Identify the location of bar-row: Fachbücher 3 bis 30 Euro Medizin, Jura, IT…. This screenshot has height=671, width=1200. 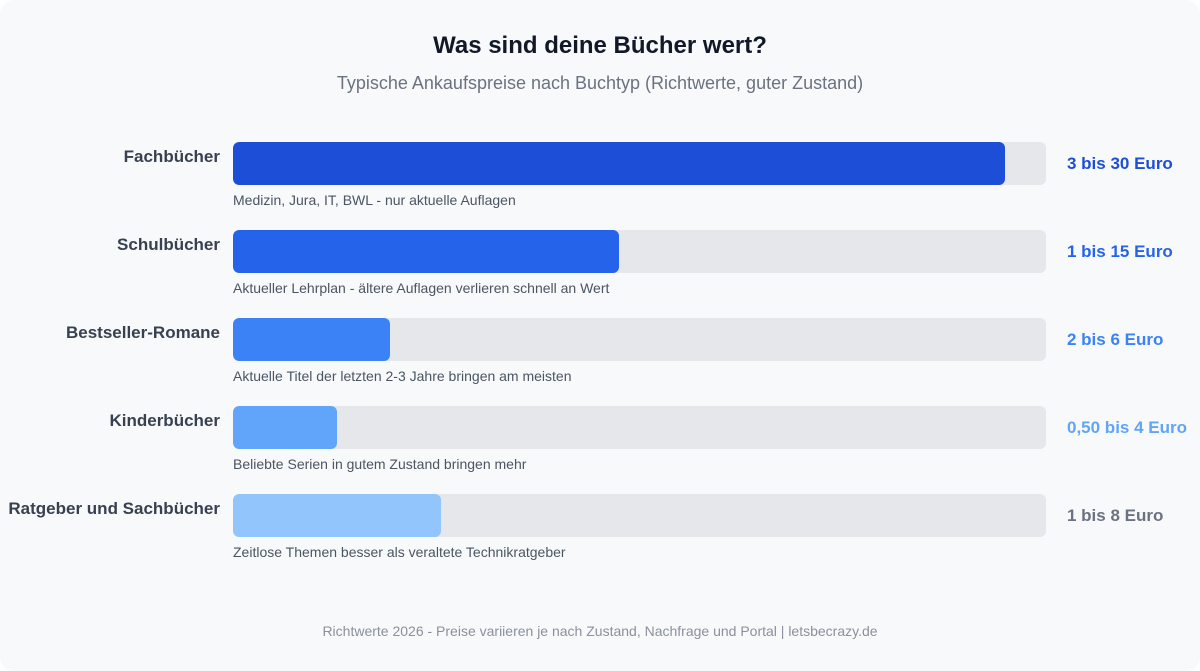
(600, 182).